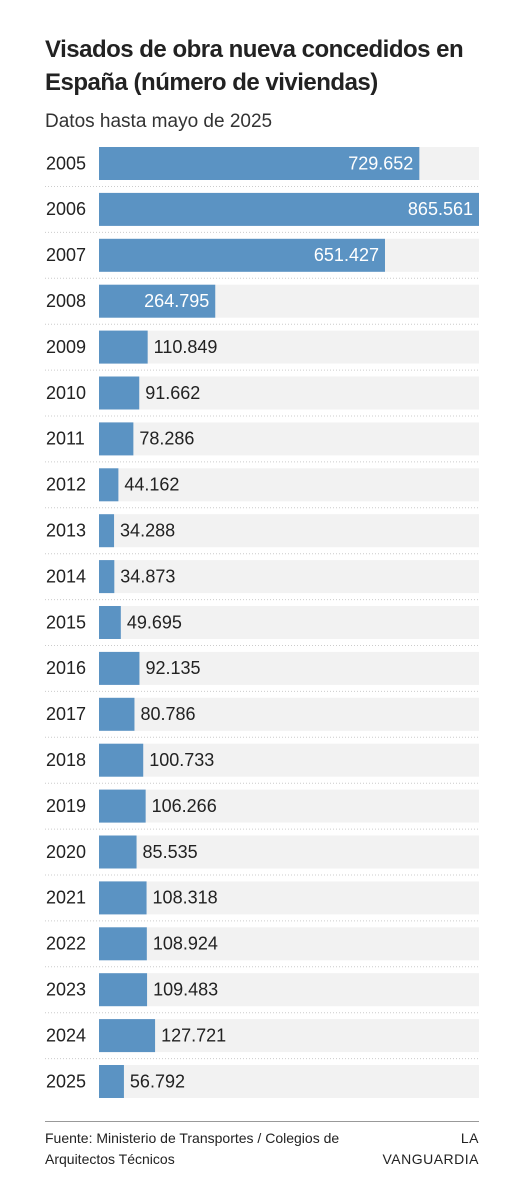 Image resolution: width=517 pixels, height=1200 pixels. What do you see at coordinates (66, 485) in the screenshot?
I see `y-tick-label: 2012` at bounding box center [66, 485].